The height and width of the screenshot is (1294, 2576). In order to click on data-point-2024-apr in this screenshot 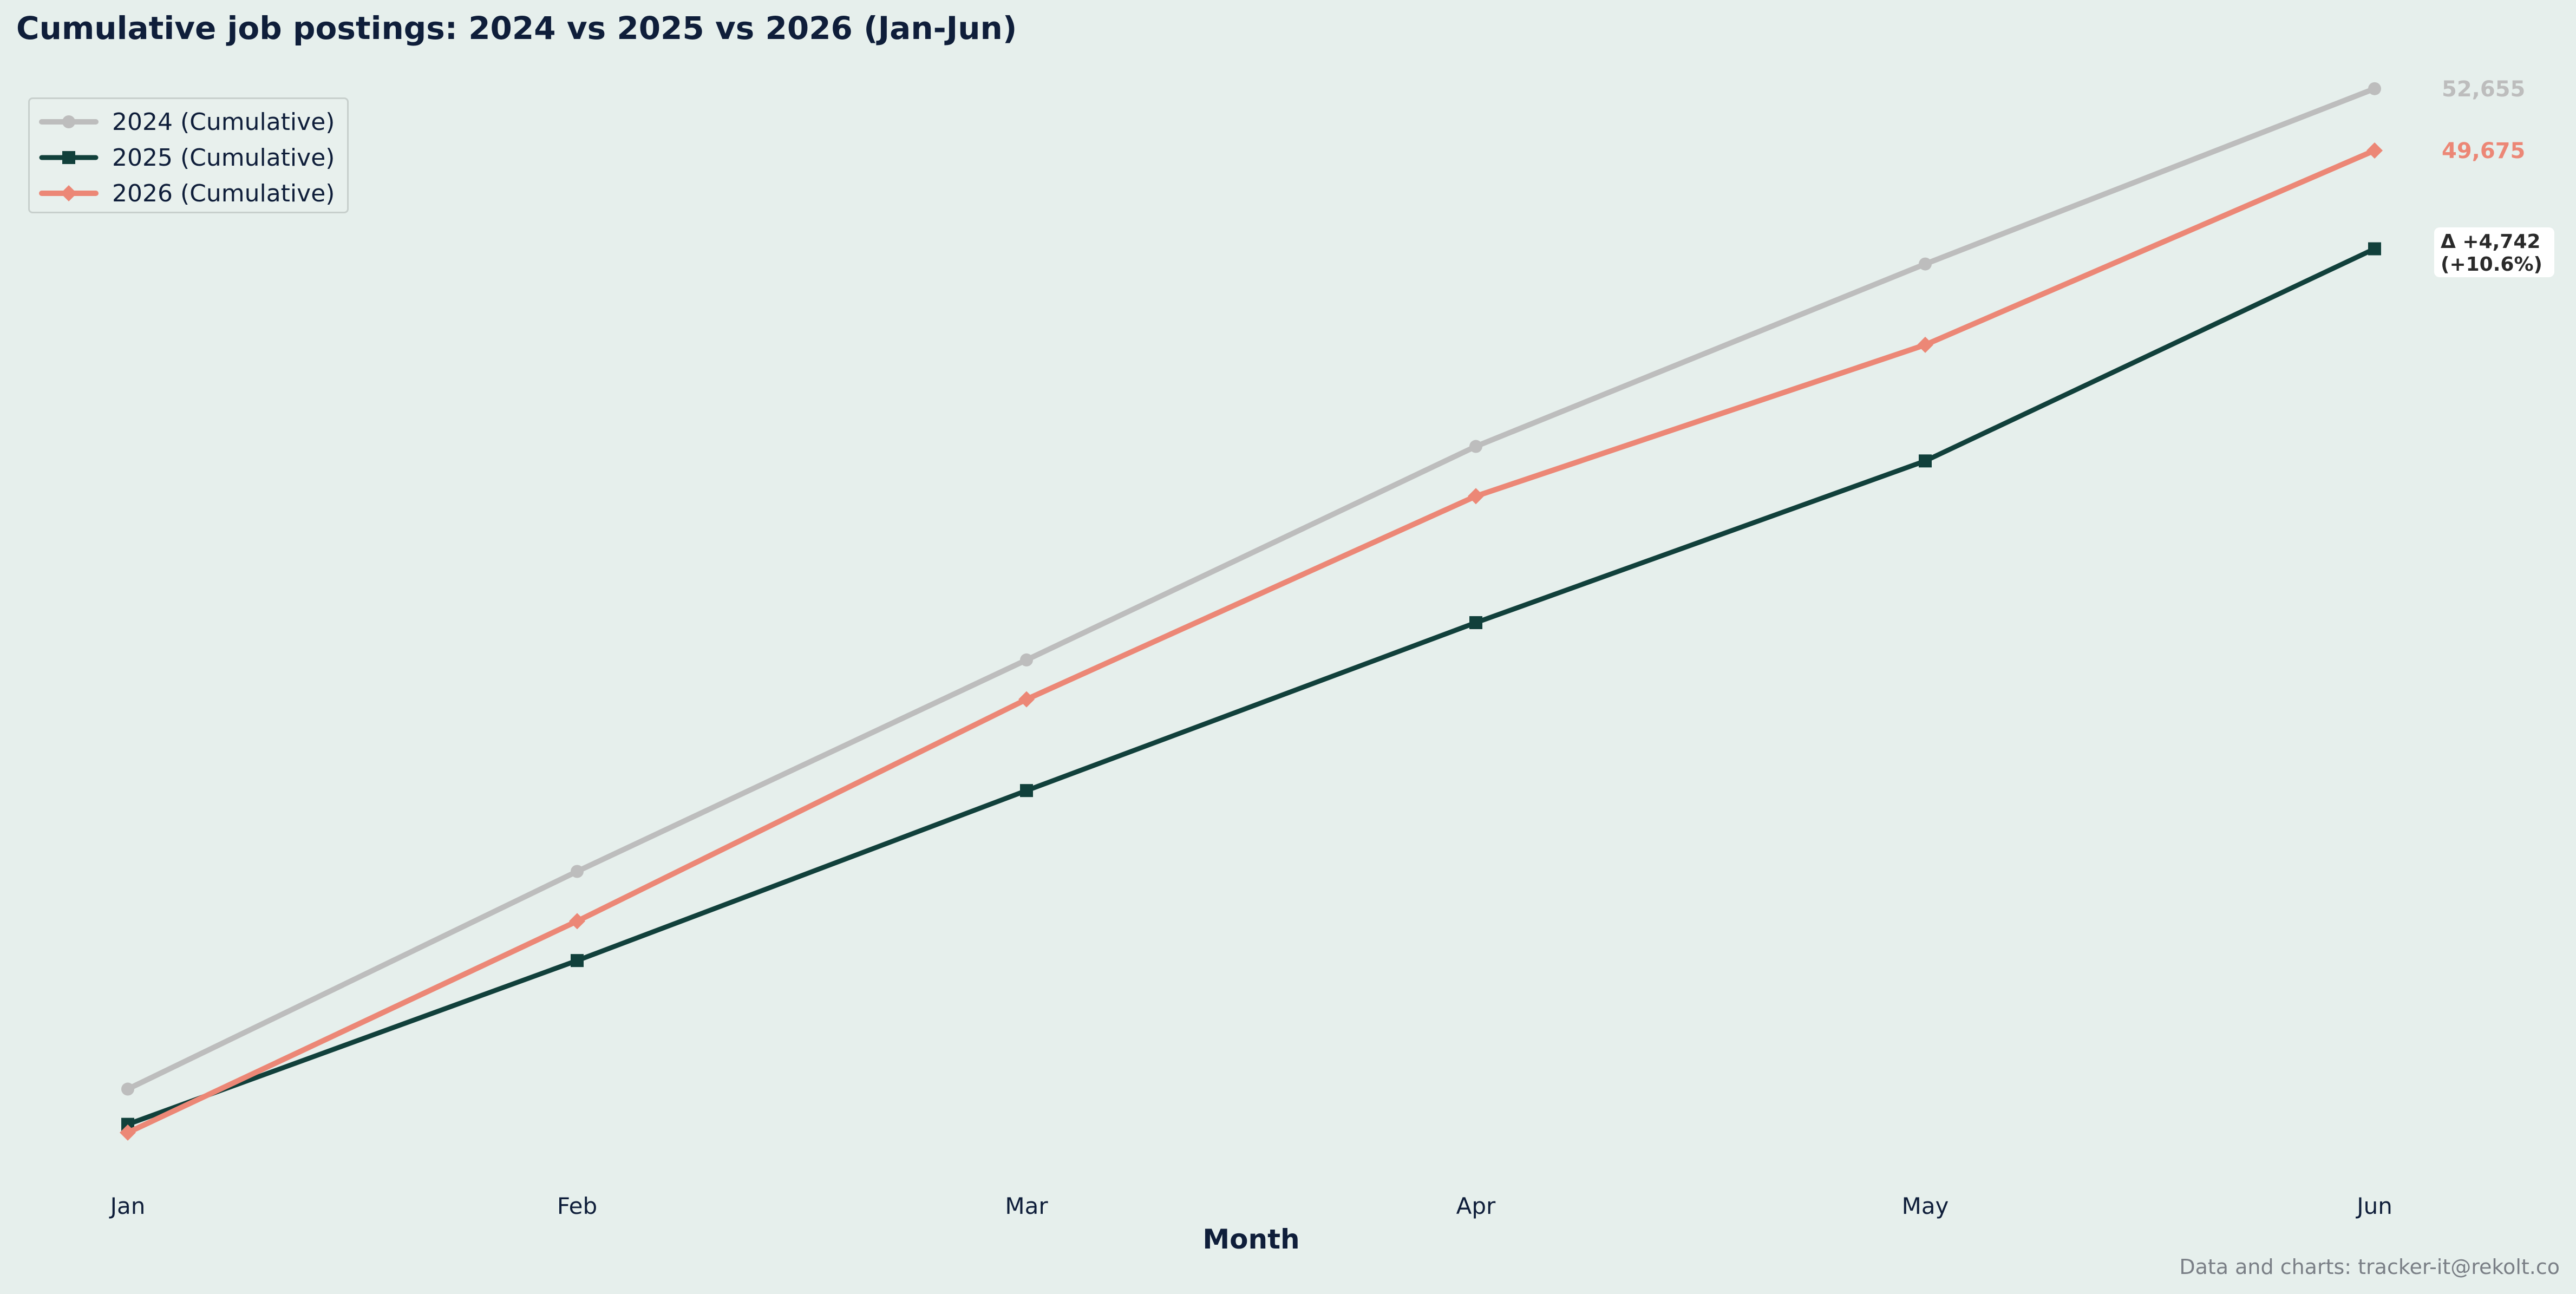, I will do `click(1475, 447)`.